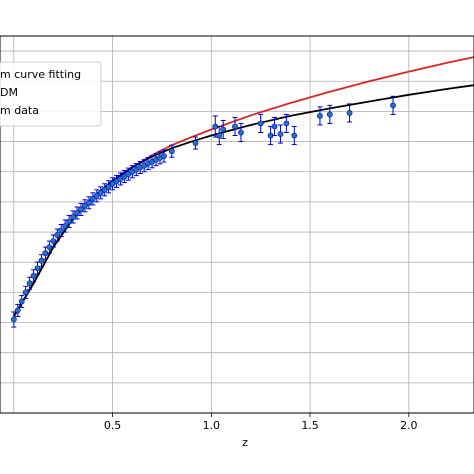 Image resolution: width=474 pixels, height=474 pixels. I want to click on legend-box, so click(51, 94).